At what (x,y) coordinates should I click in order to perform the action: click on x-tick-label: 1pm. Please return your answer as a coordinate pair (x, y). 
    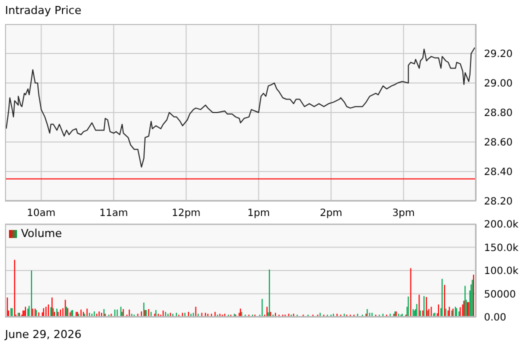
    Looking at the image, I should click on (258, 214).